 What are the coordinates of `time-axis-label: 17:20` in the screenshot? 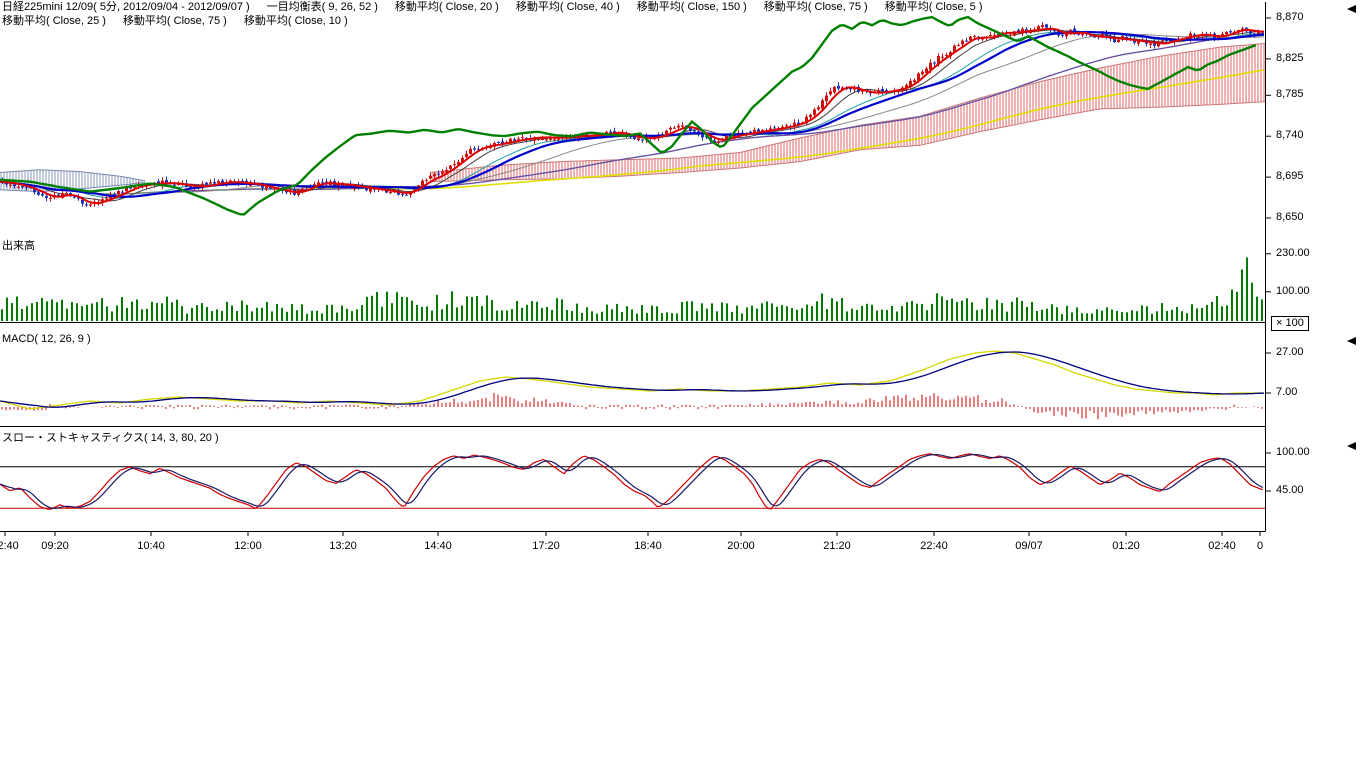 It's located at (546, 546).